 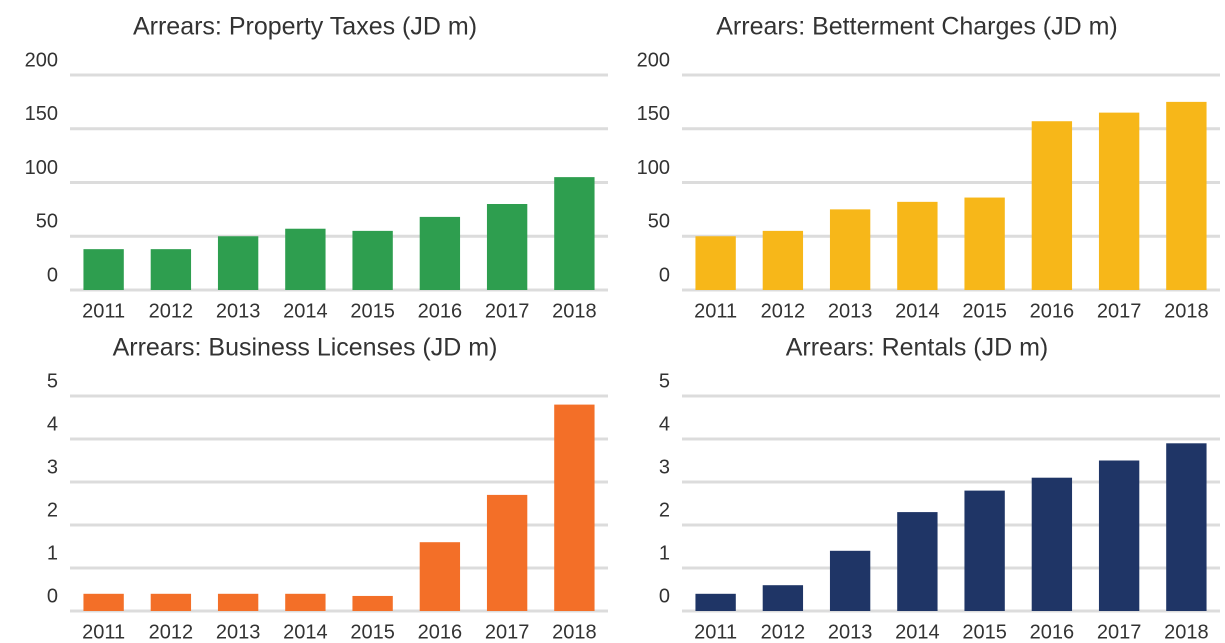 I want to click on chart-title: Arrears: Rentals (JD m), so click(x=917, y=348).